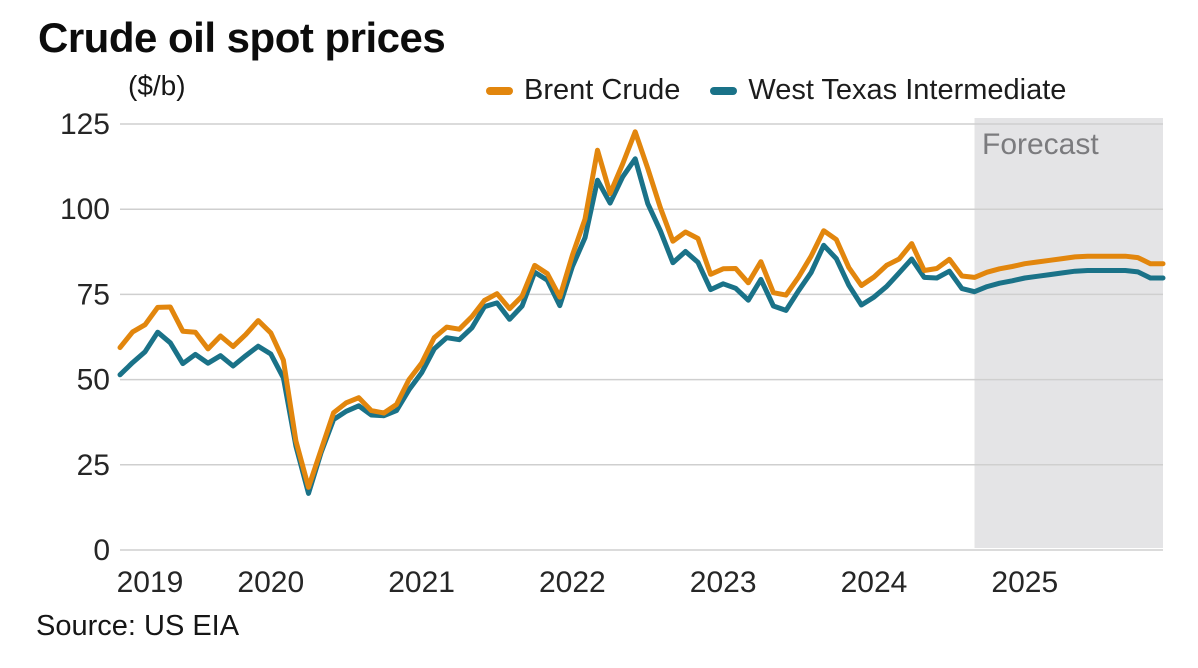 This screenshot has height=668, width=1198. I want to click on legend: Brent Crude West Texas Intermediate, so click(776, 90).